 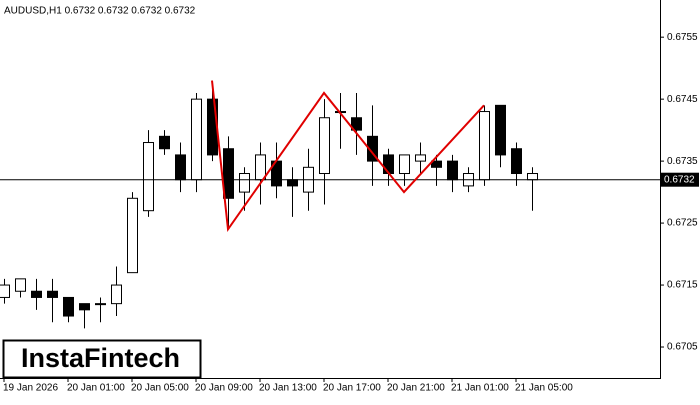 I want to click on y-tick-label: 0.6745, so click(x=682, y=99).